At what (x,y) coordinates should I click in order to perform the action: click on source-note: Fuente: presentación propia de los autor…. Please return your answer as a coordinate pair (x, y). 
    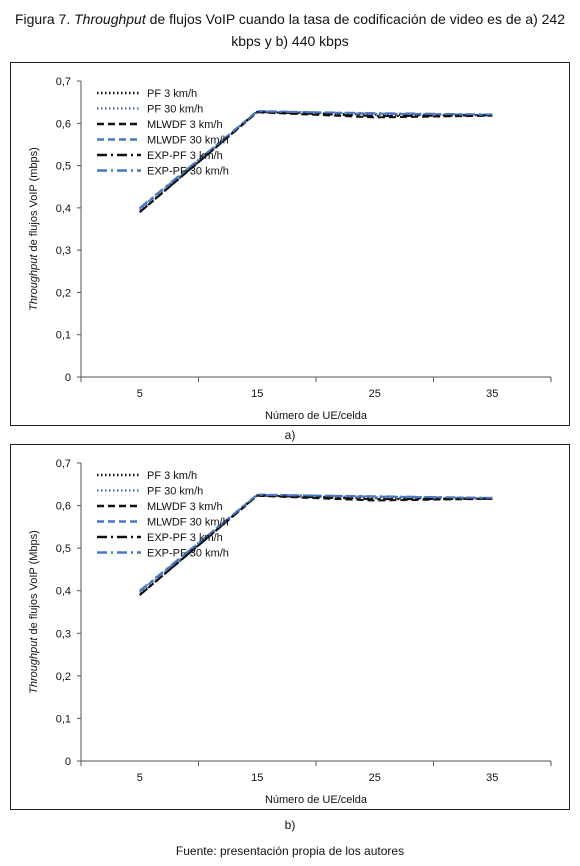
    Looking at the image, I should click on (290, 851).